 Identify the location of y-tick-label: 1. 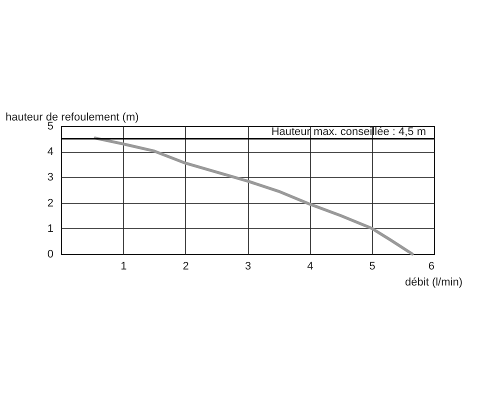
(50, 228).